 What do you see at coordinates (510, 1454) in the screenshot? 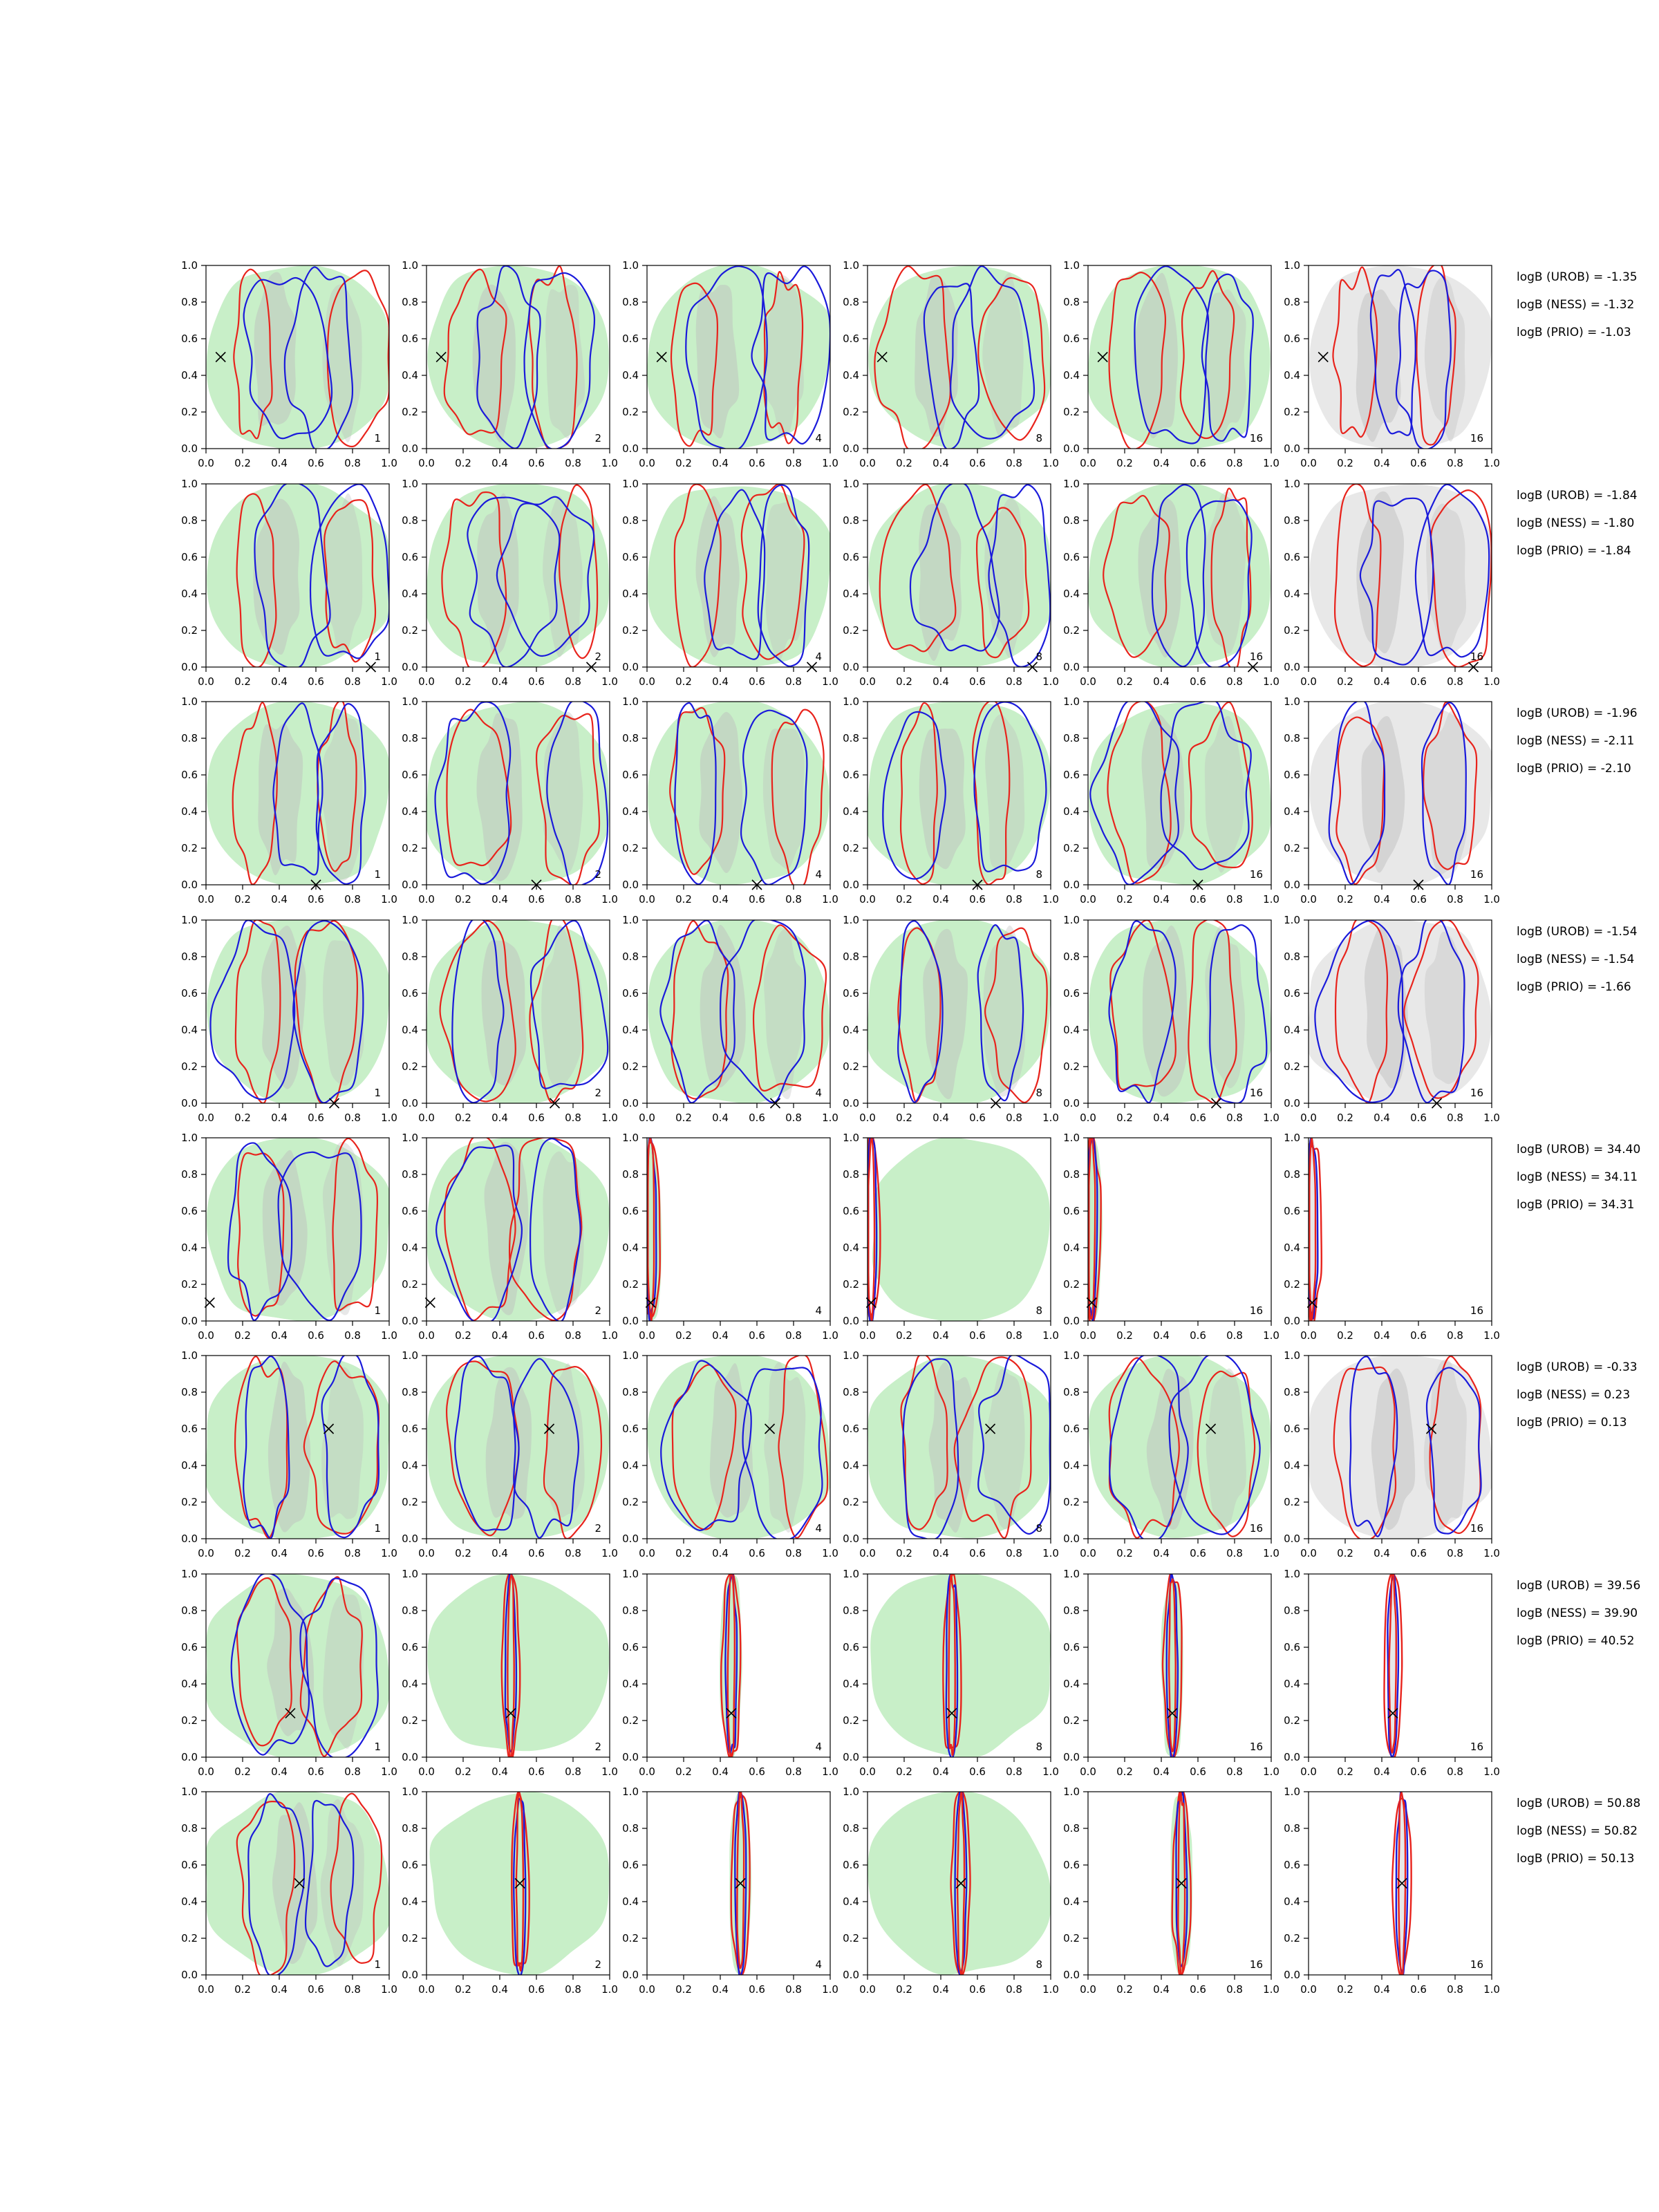
I see `panel-r6-c2: 0.00.00.20.20.40.40.60.60.80.81.01.02` at bounding box center [510, 1454].